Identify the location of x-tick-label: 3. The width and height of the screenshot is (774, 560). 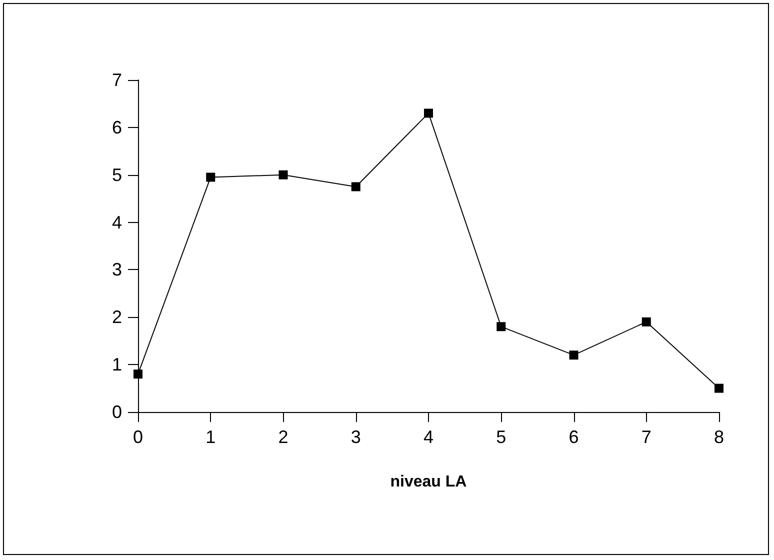
(355, 437).